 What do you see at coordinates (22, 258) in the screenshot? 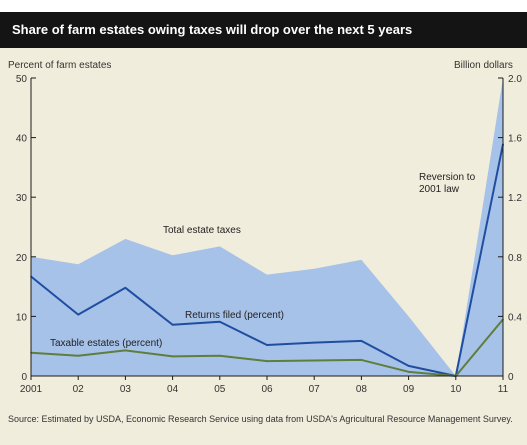
I see `left-tick-label: 20` at bounding box center [22, 258].